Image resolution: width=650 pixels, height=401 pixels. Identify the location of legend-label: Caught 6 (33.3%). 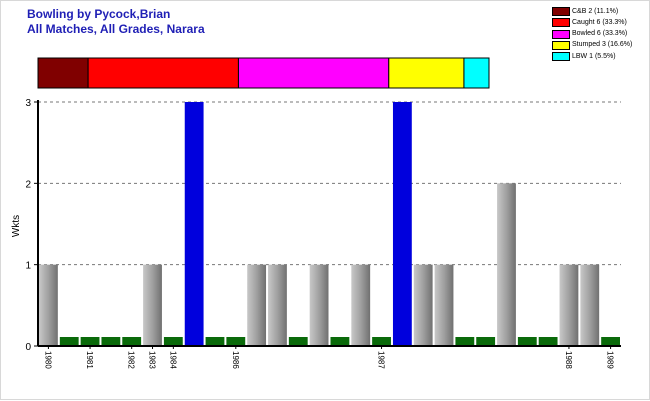
(599, 22).